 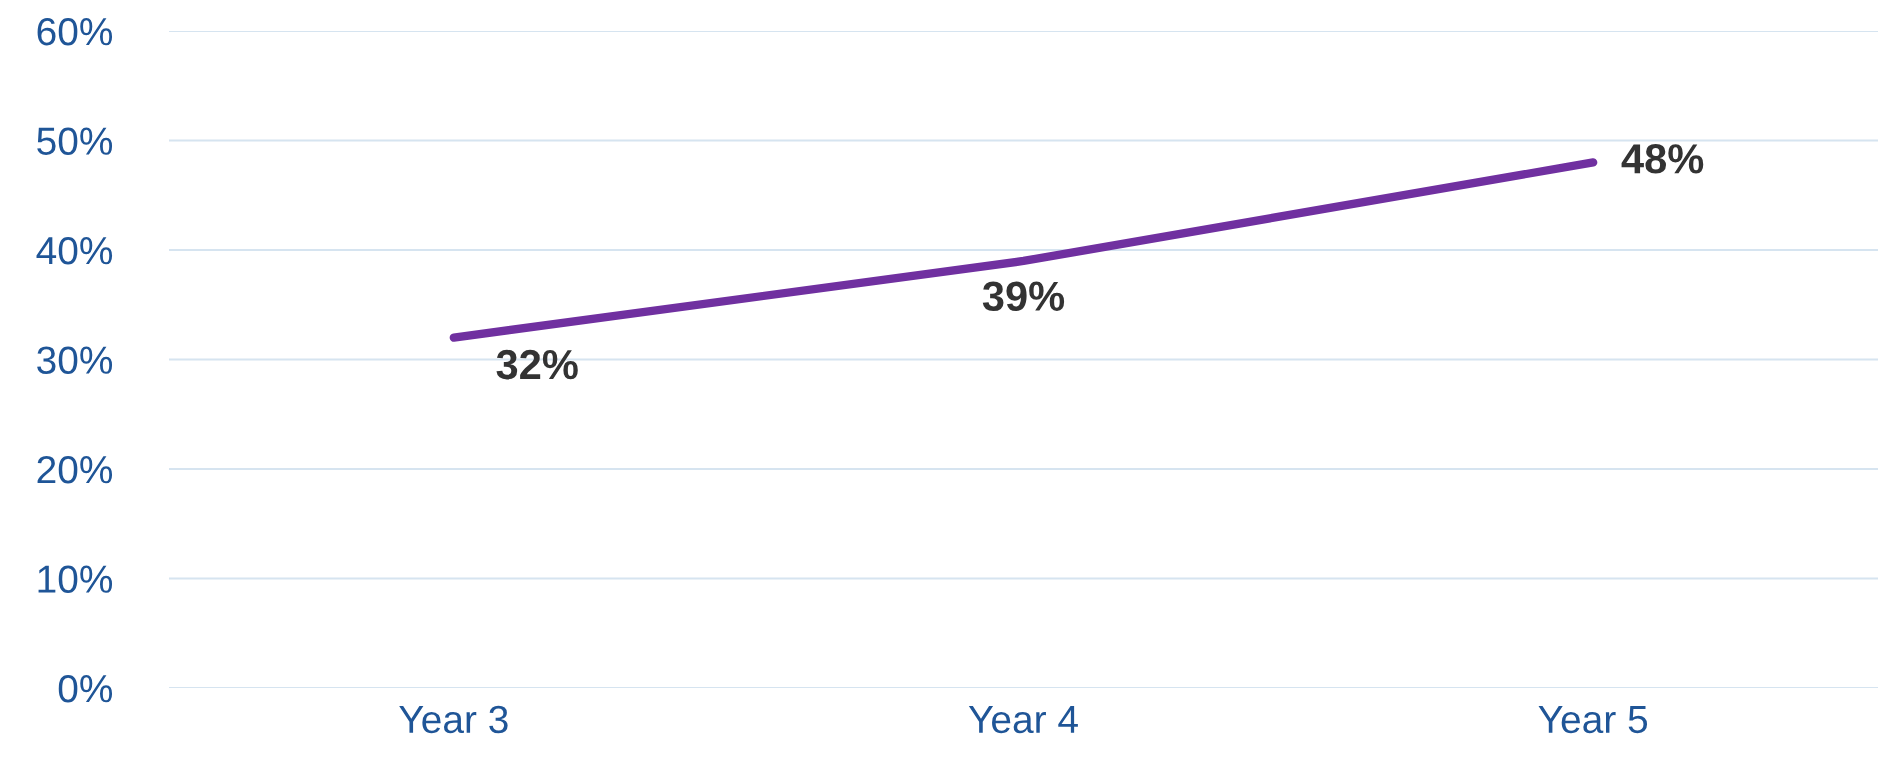 What do you see at coordinates (74, 250) in the screenshot?
I see `y-tick-label: 40%` at bounding box center [74, 250].